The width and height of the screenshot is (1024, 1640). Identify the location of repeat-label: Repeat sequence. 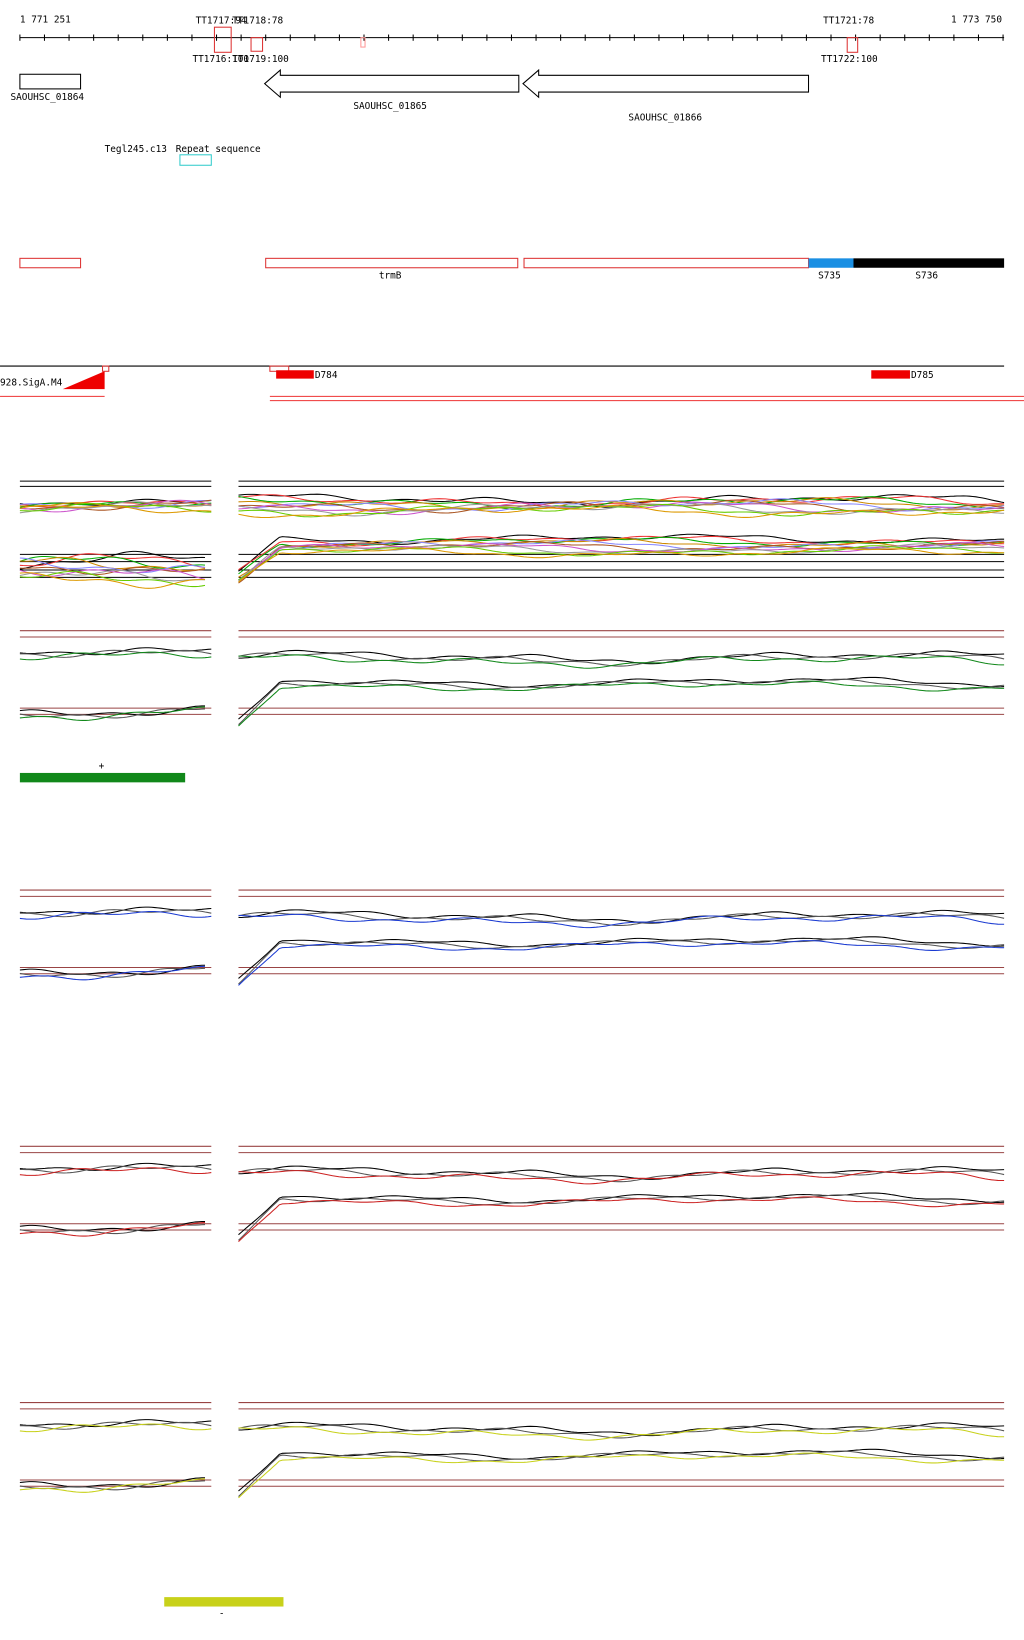
(218, 149).